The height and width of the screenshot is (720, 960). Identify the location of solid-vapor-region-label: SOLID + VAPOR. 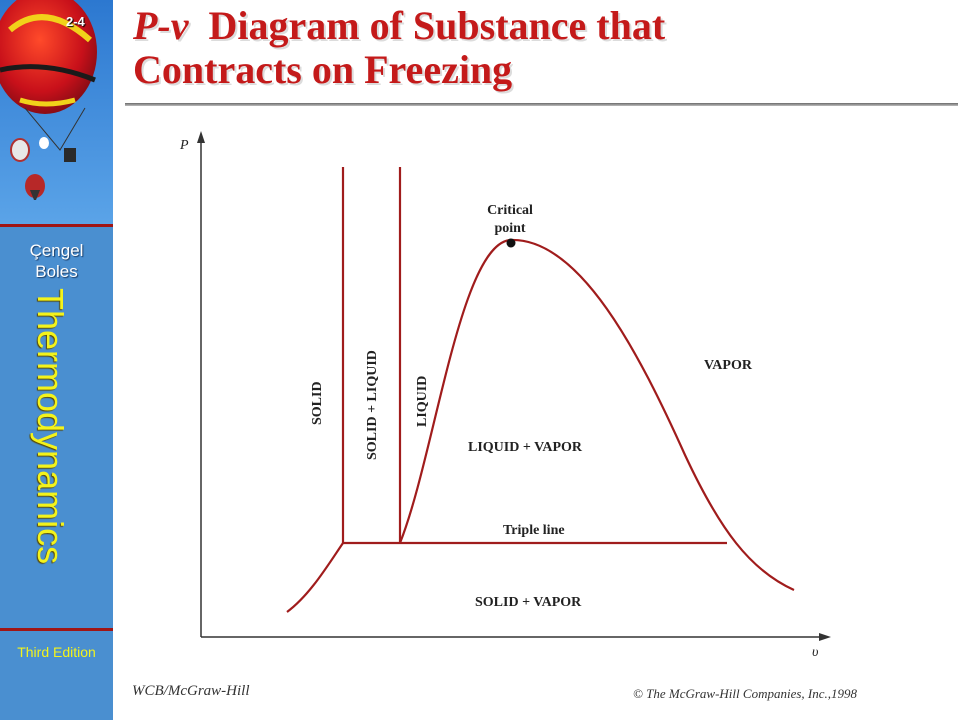
(528, 602).